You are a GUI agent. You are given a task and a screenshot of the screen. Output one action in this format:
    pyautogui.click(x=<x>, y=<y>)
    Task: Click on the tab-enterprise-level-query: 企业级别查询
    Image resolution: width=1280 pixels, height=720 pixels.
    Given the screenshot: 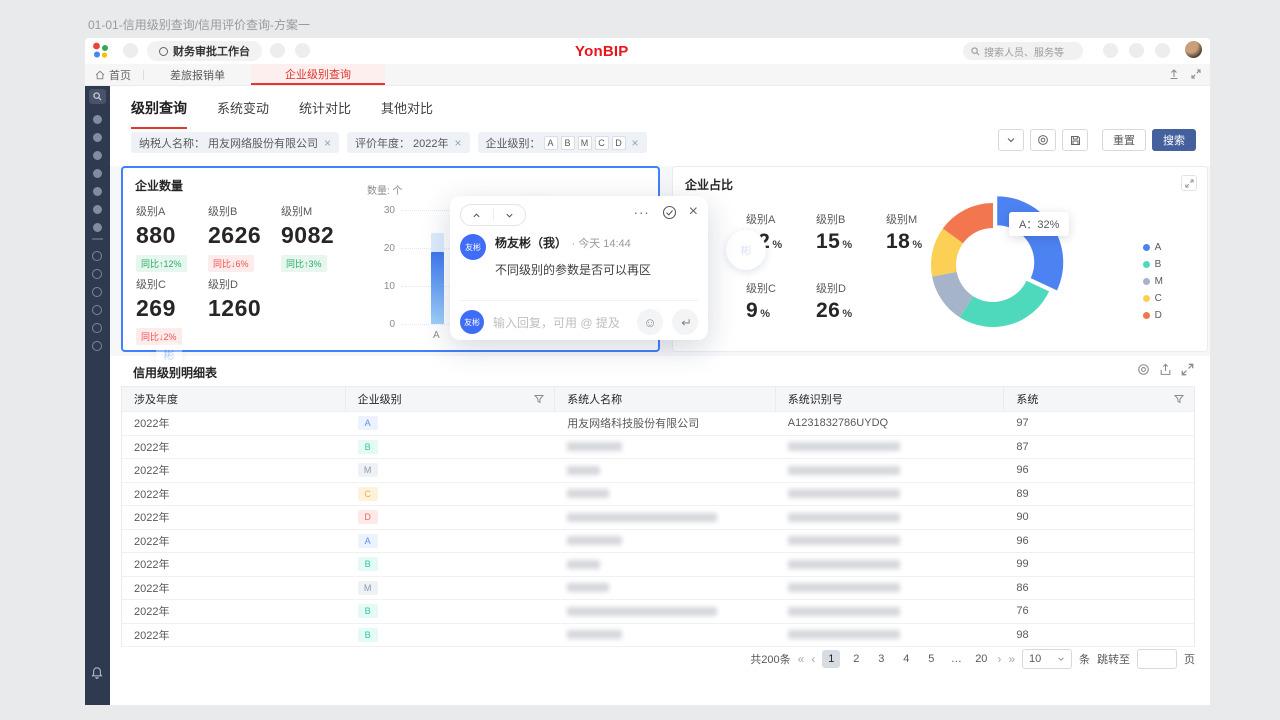 What is the action you would take?
    pyautogui.click(x=318, y=74)
    